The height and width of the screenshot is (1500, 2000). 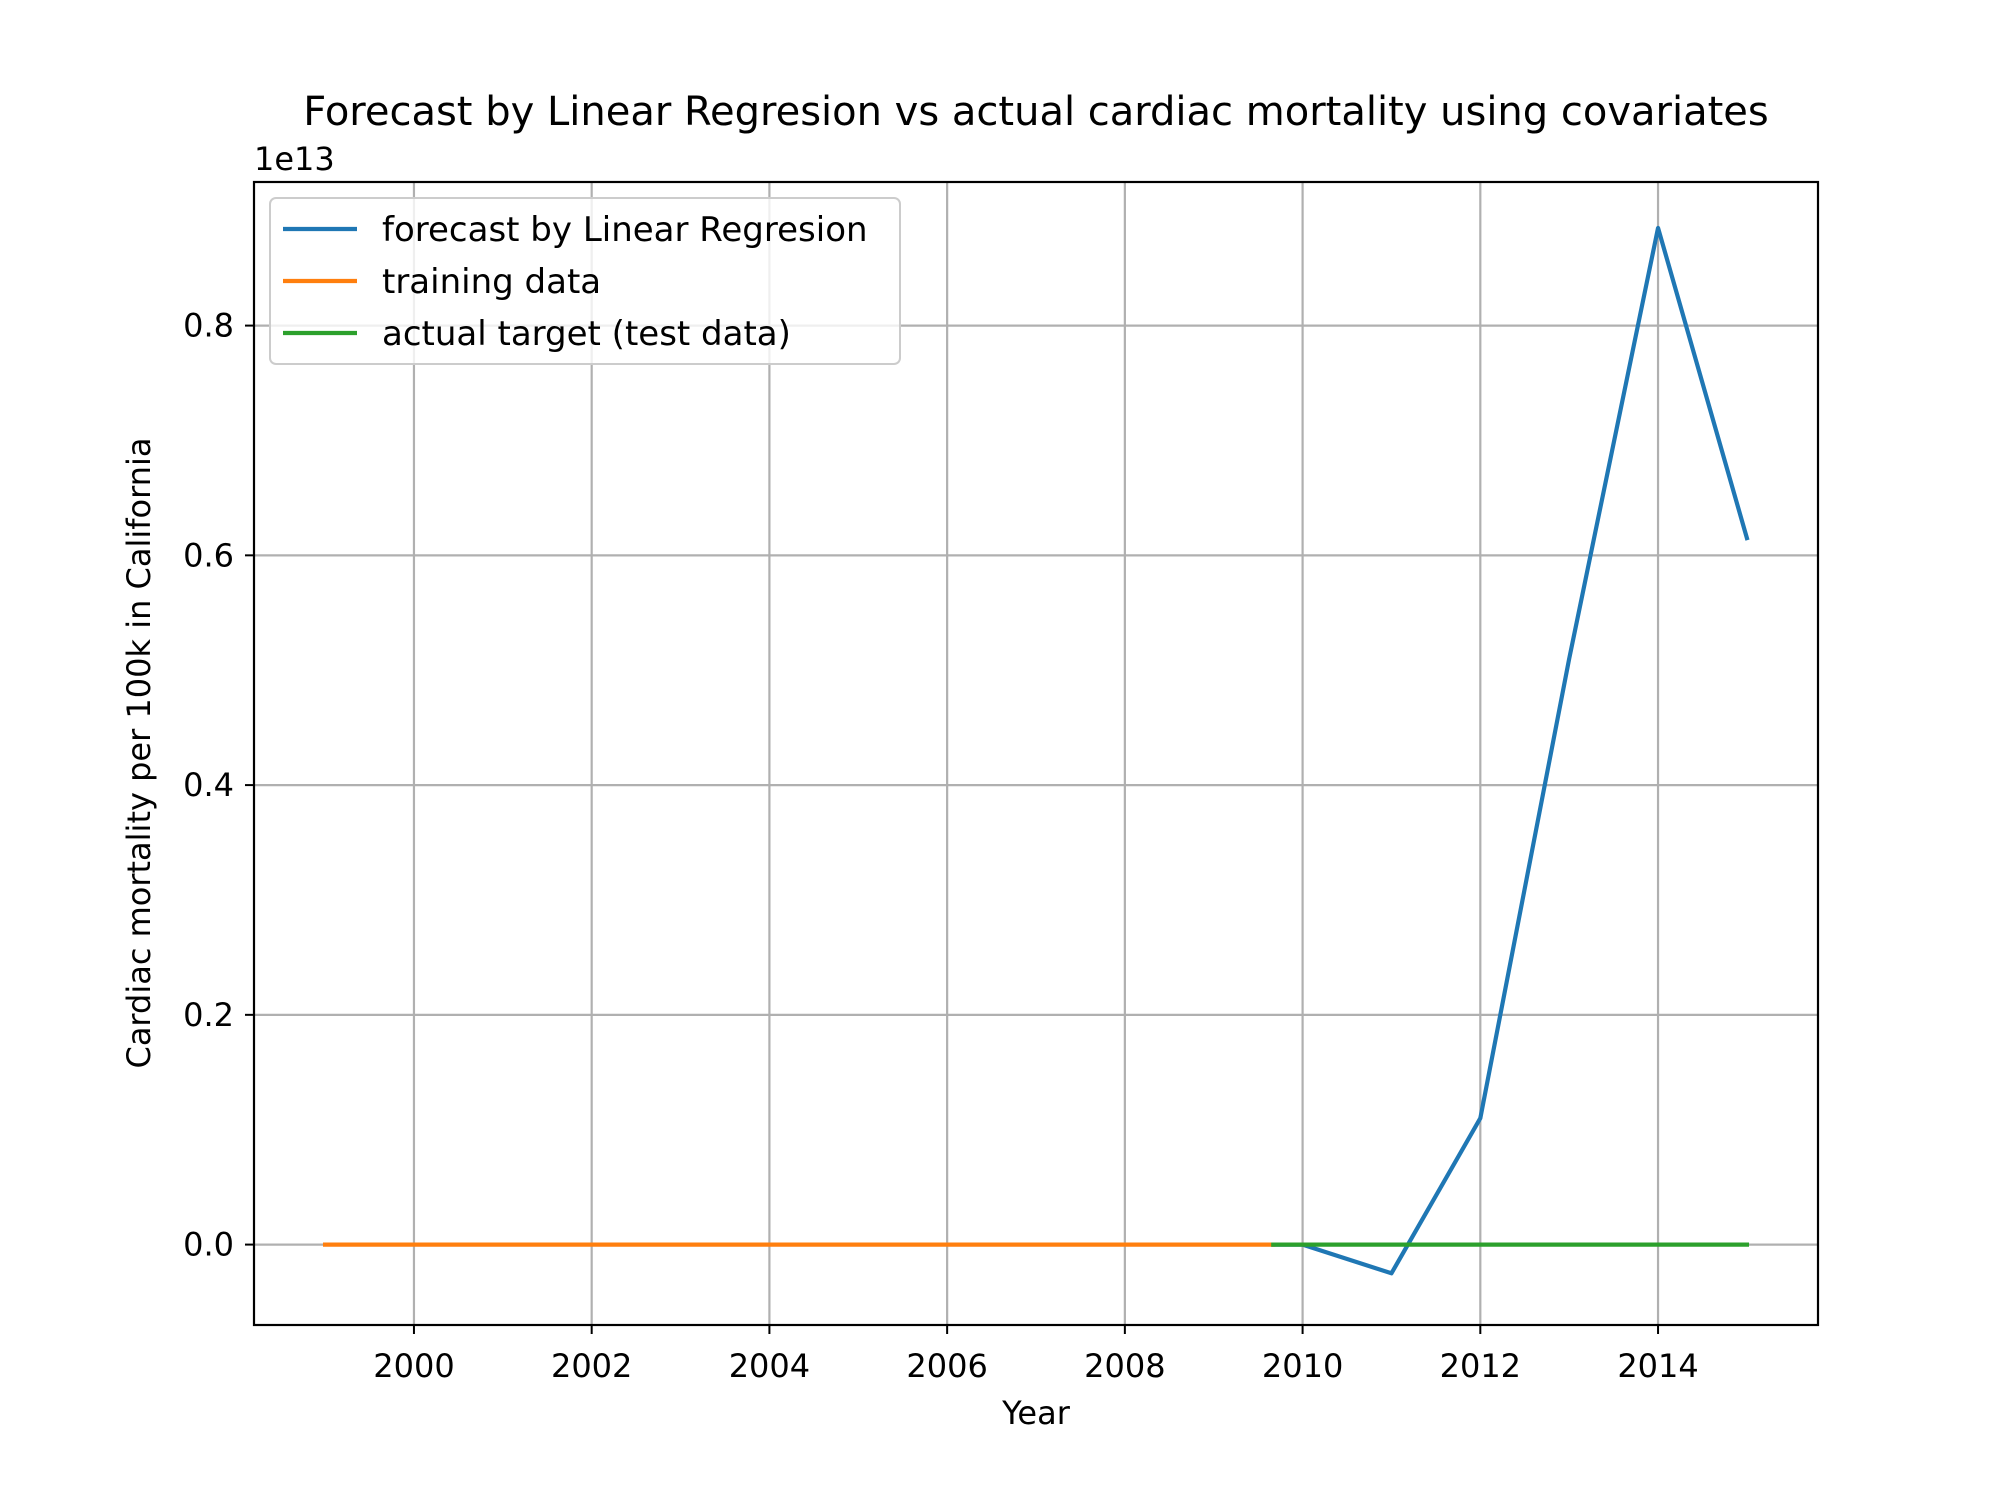 I want to click on legend-label: actual target (test data), so click(x=586, y=334).